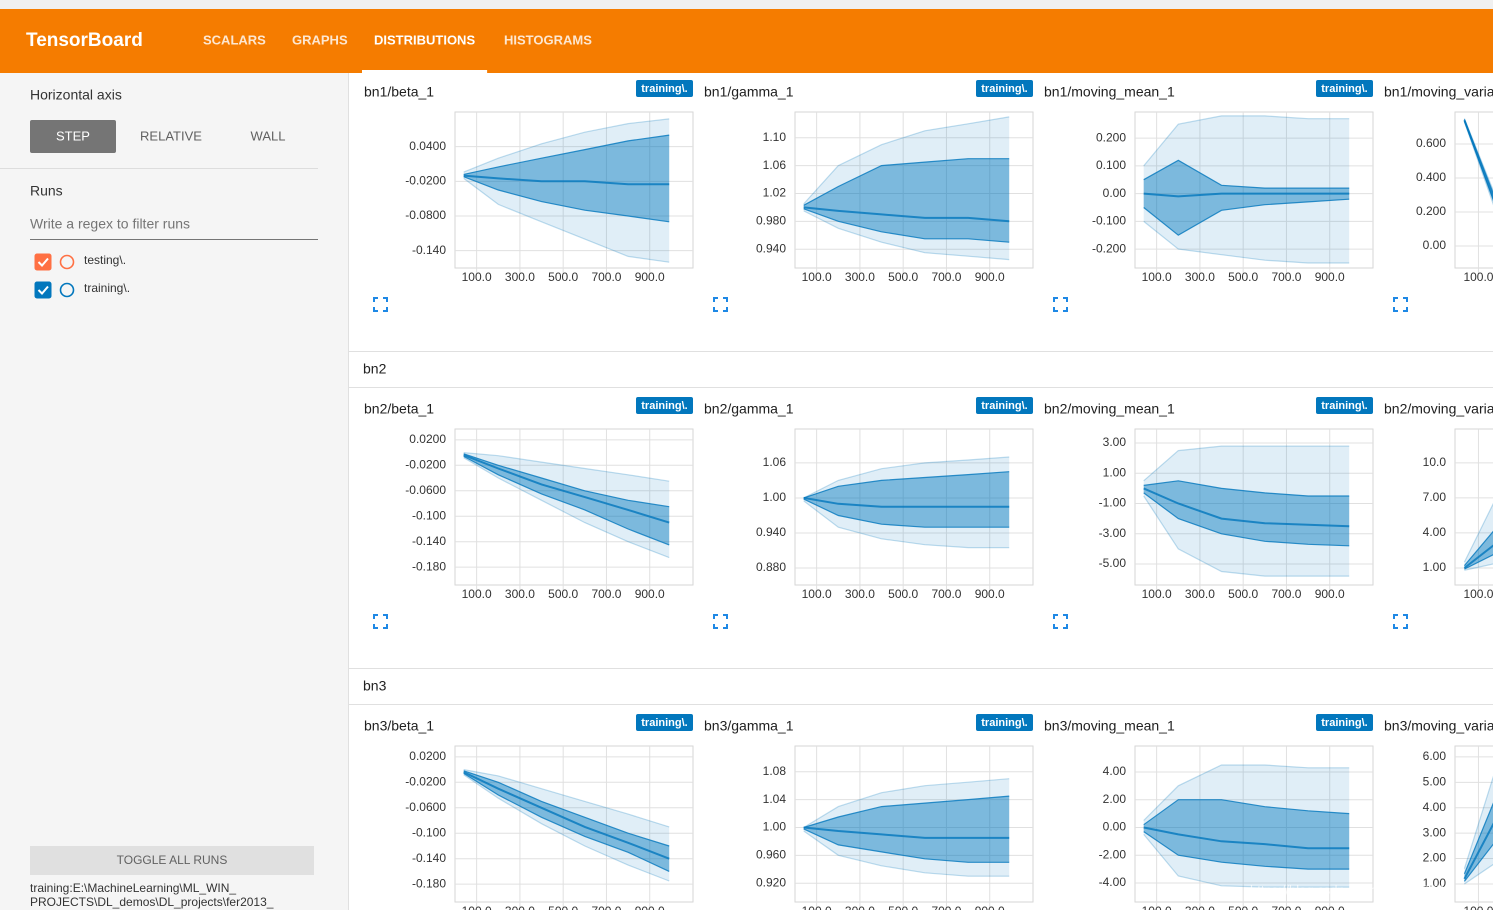  What do you see at coordinates (1109, 726) in the screenshot?
I see `chart-title: bn3/moving_mean_1` at bounding box center [1109, 726].